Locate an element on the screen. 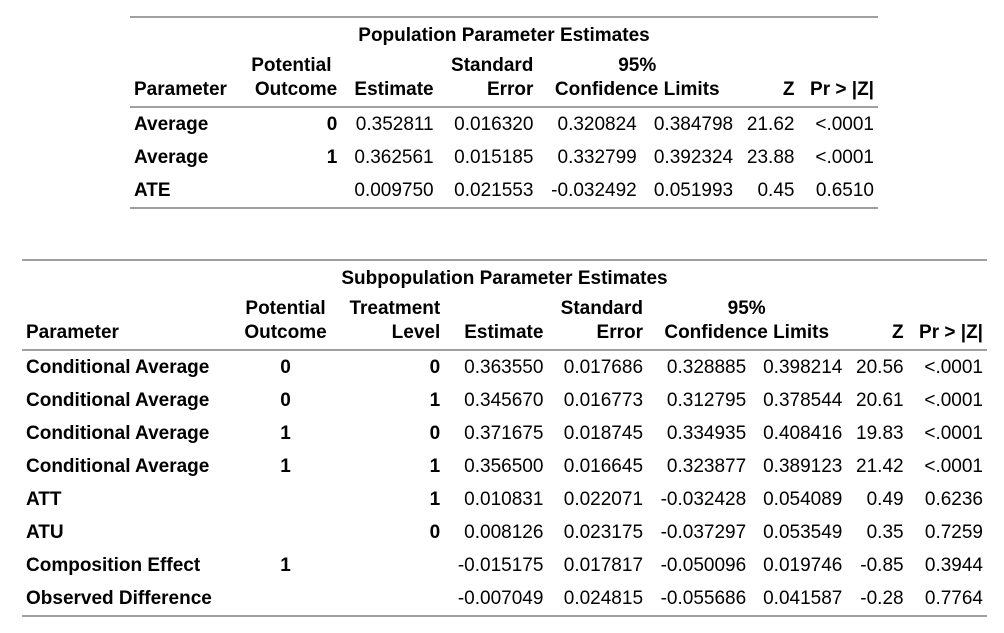 This screenshot has height=633, width=1004. row-estimate: 0.010831 is located at coordinates (504, 499).